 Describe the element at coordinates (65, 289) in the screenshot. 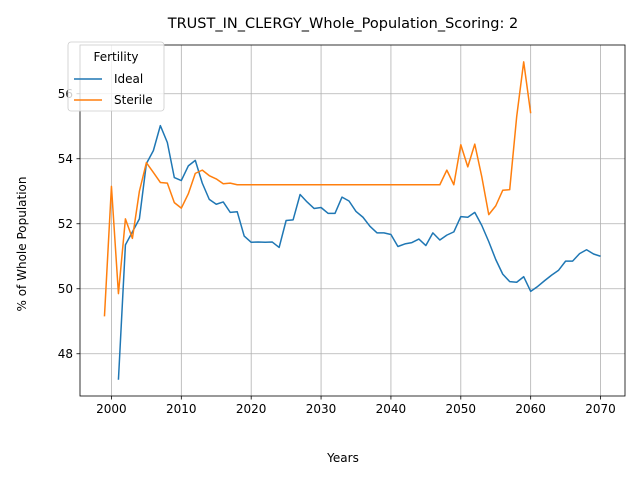

I see `y-tick-label: 50` at that location.